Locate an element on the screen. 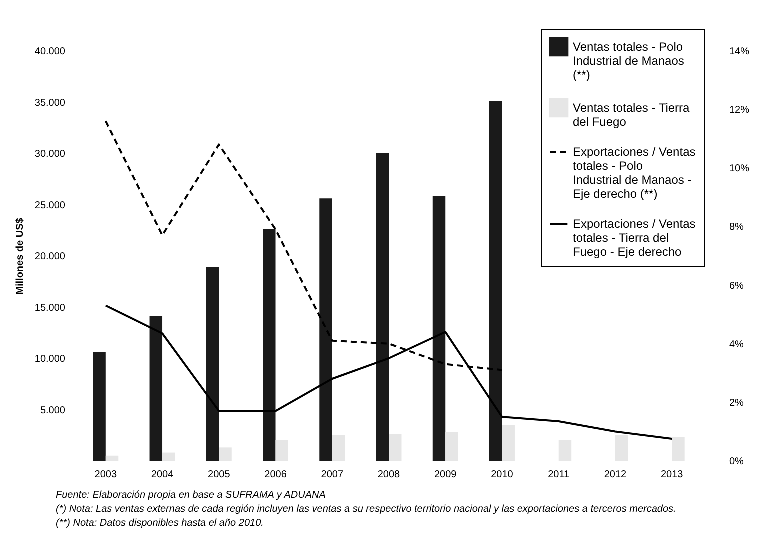 The image size is (776, 543). text: (**) Nota: Datos disponibles hasta el año 2010. is located at coordinates (160, 524).